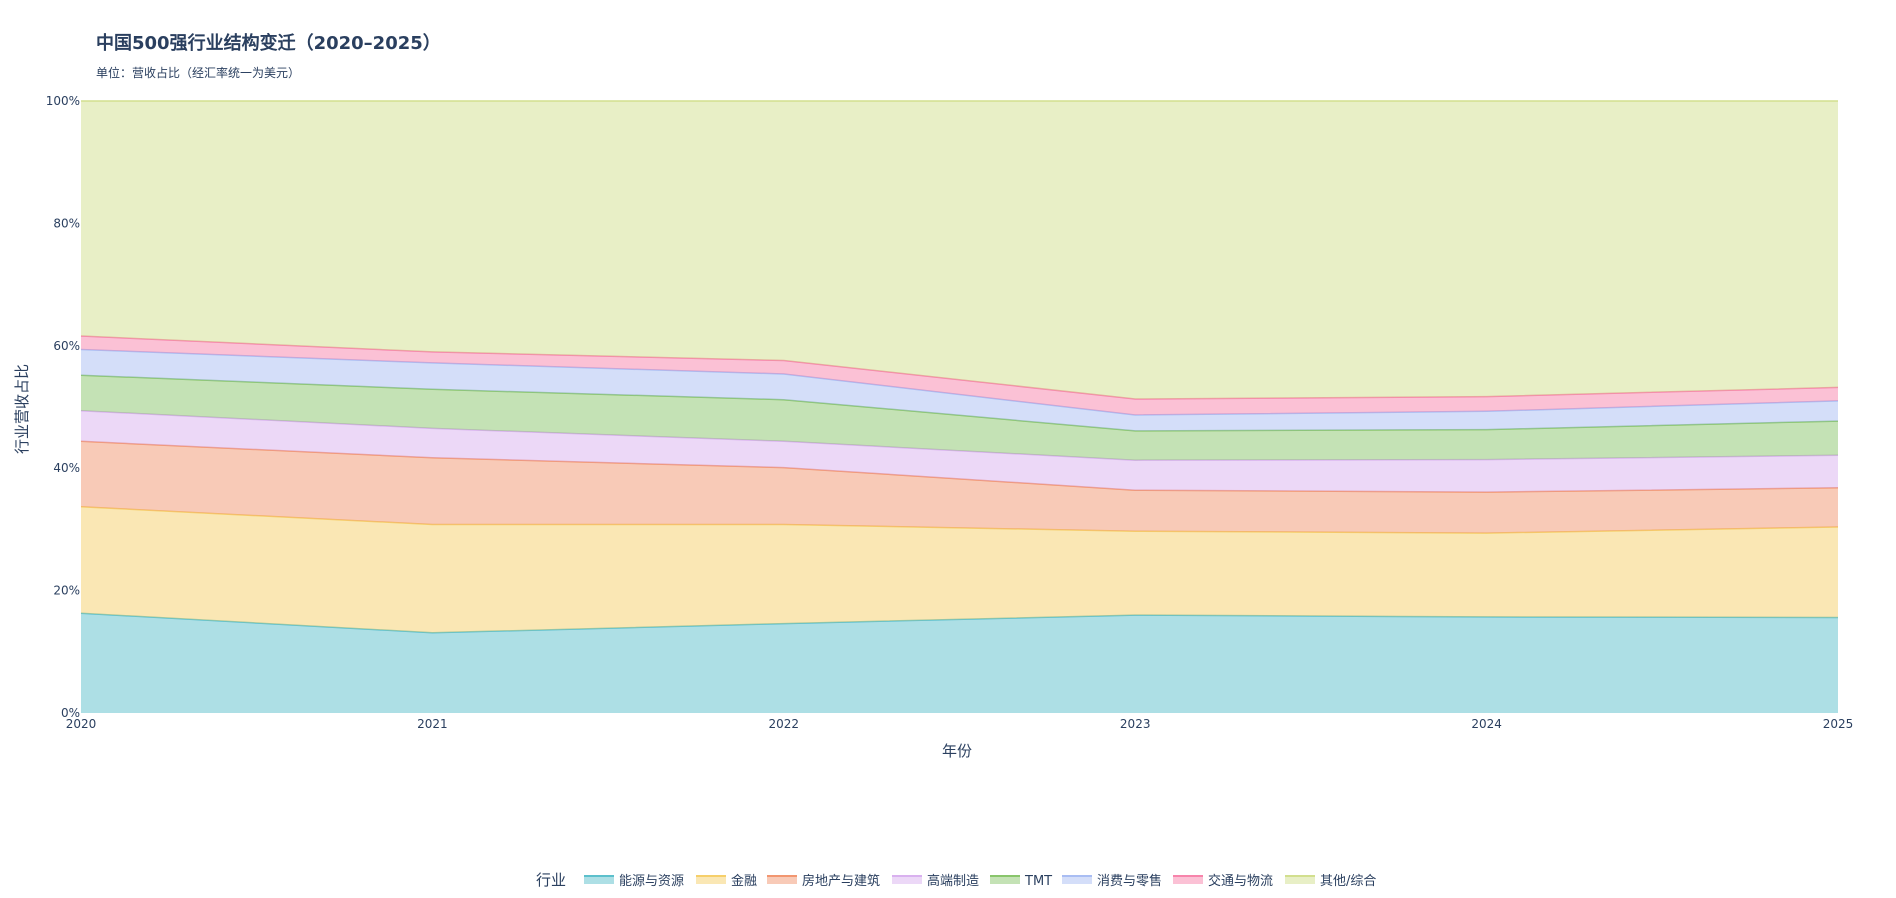  I want to click on legend-item-series-8: 其他/综合, so click(1330, 881).